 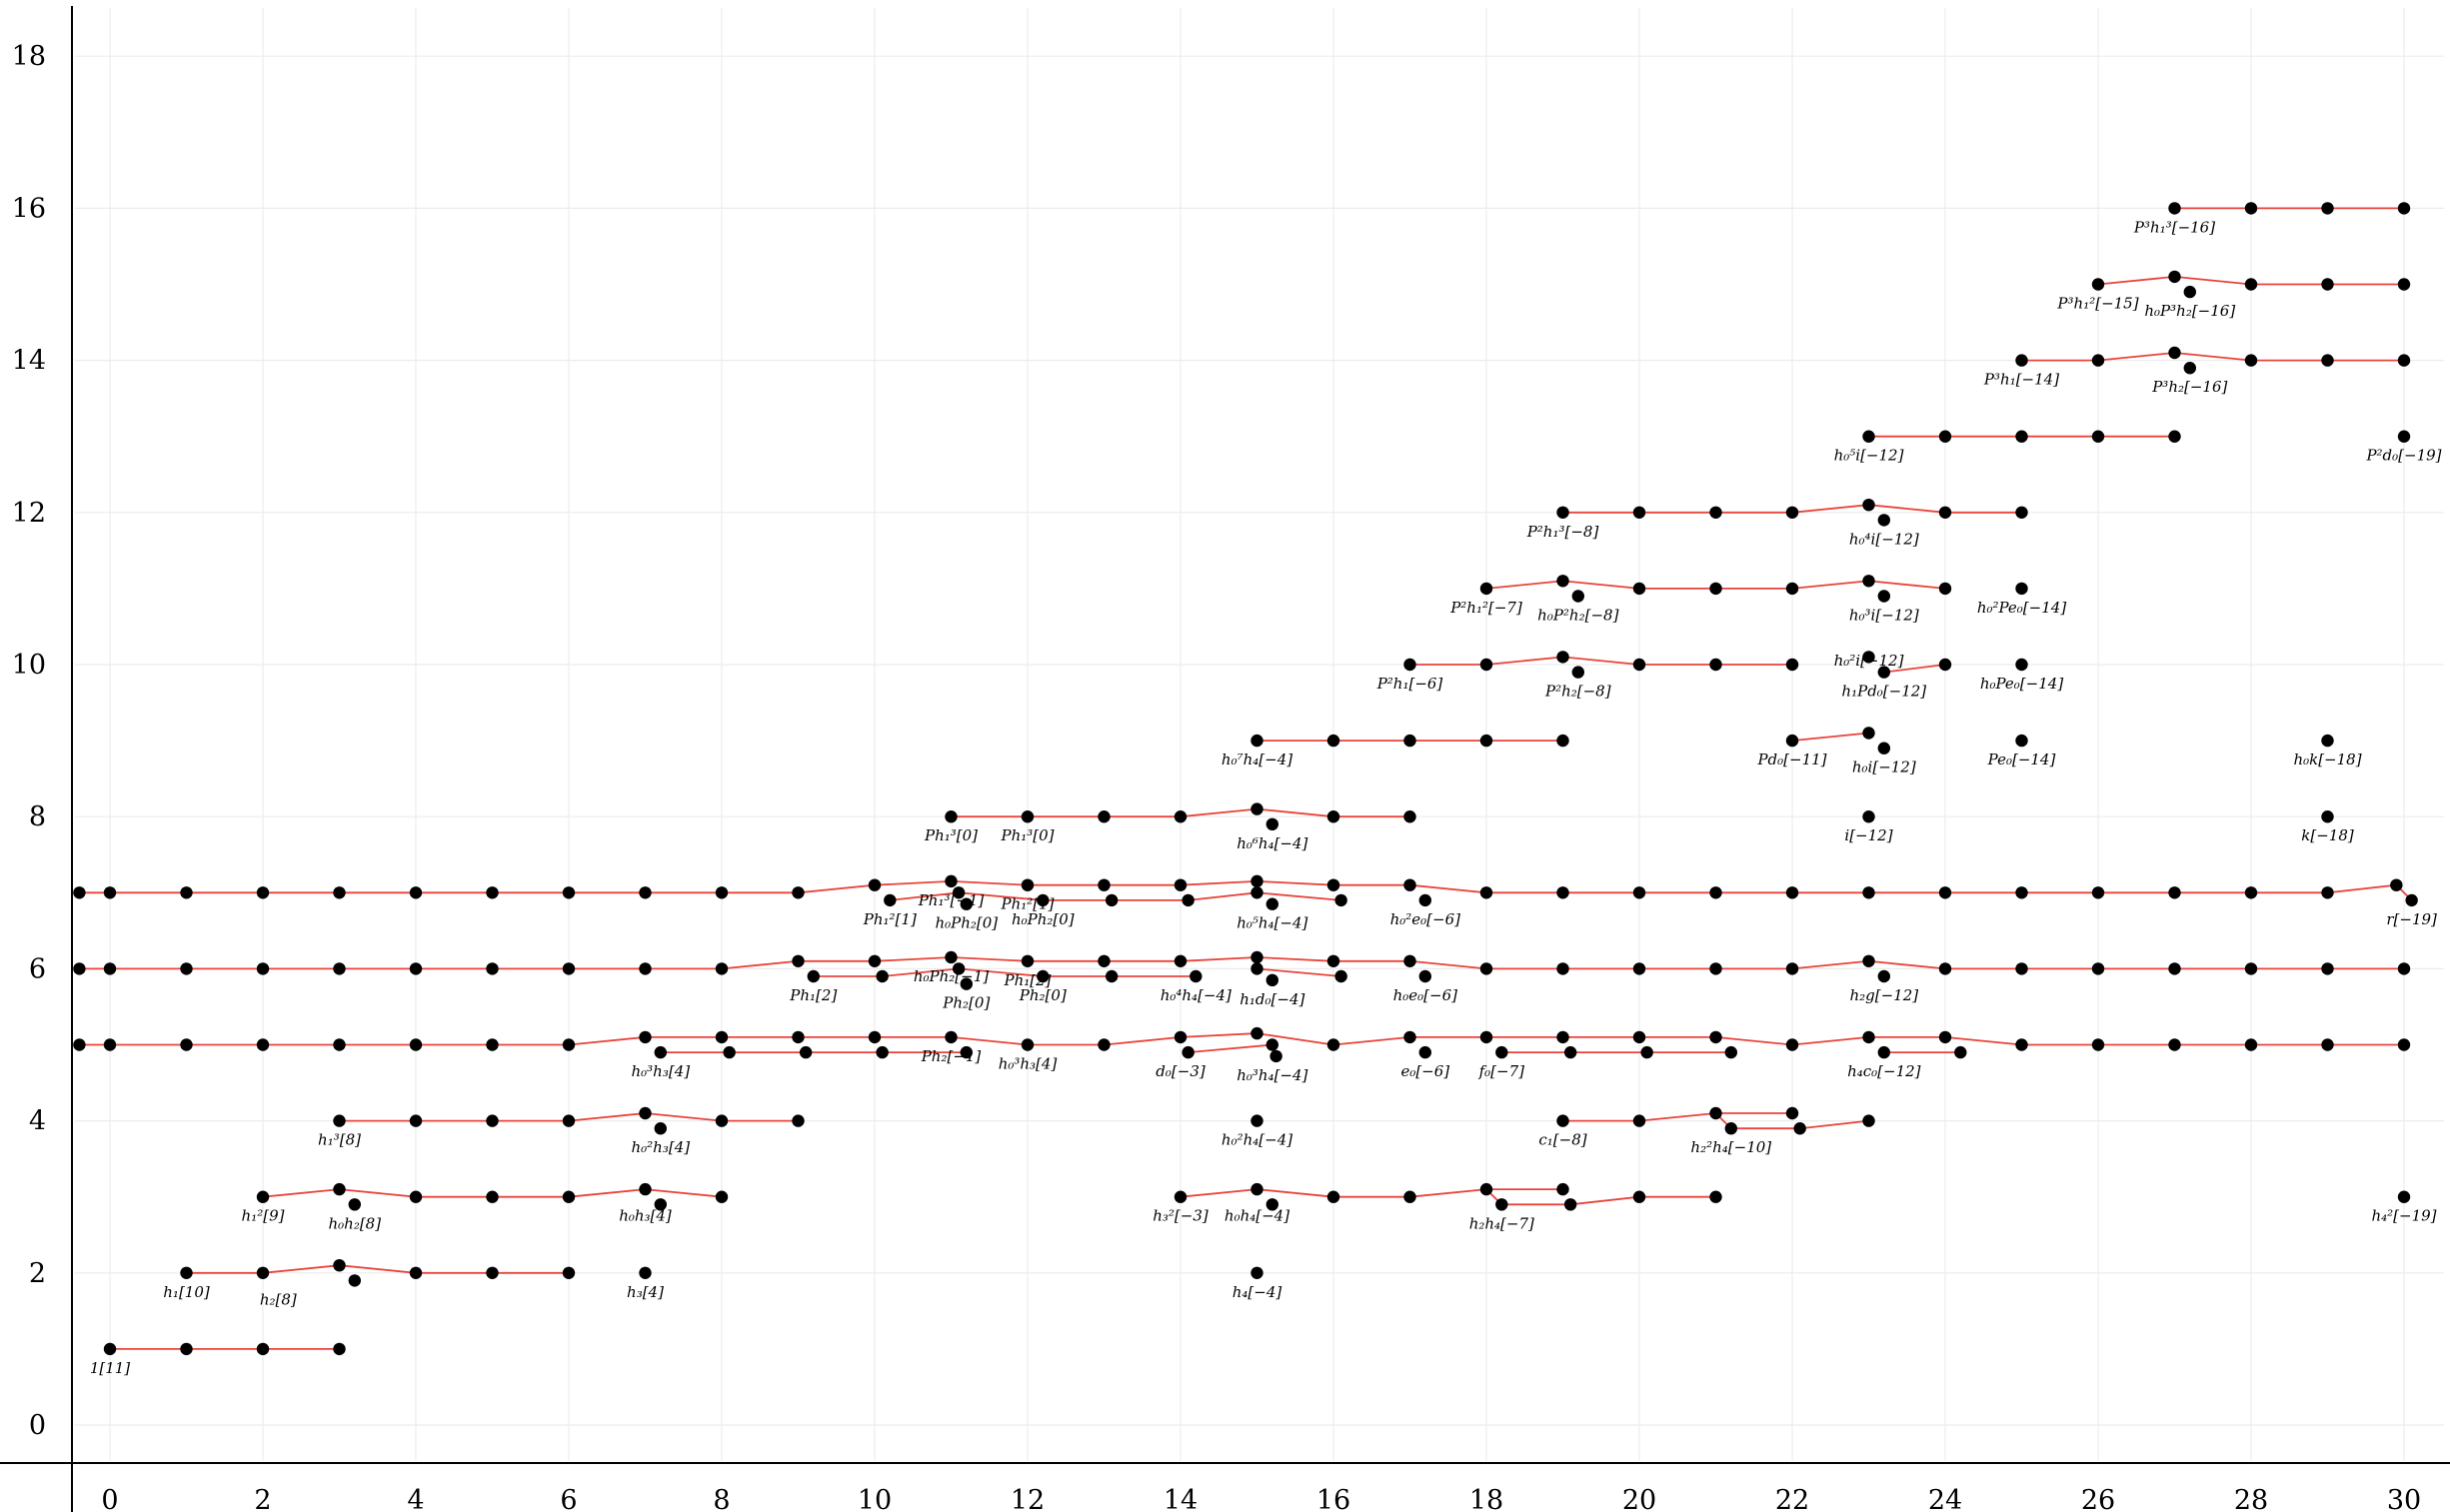 What do you see at coordinates (1027, 904) in the screenshot?
I see `point-label: Ph₁²[1]` at bounding box center [1027, 904].